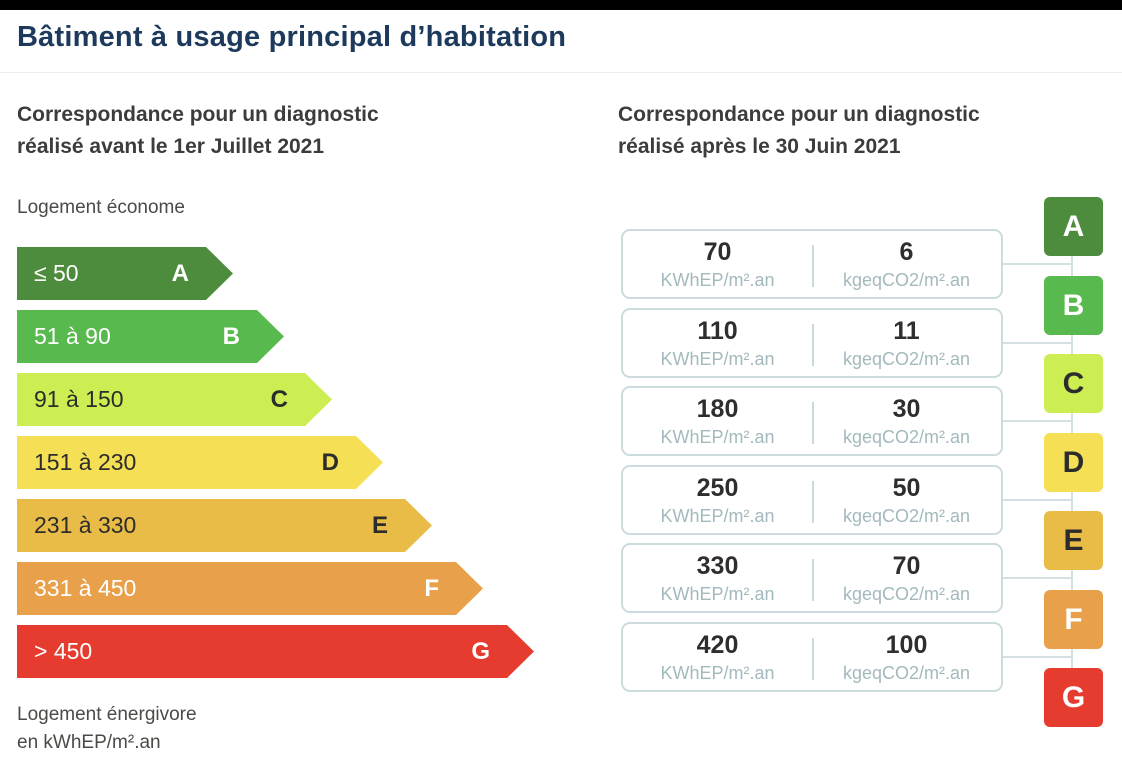 Image resolution: width=1122 pixels, height=772 pixels. Describe the element at coordinates (717, 330) in the screenshot. I see `energy-threshold-value: 110` at that location.